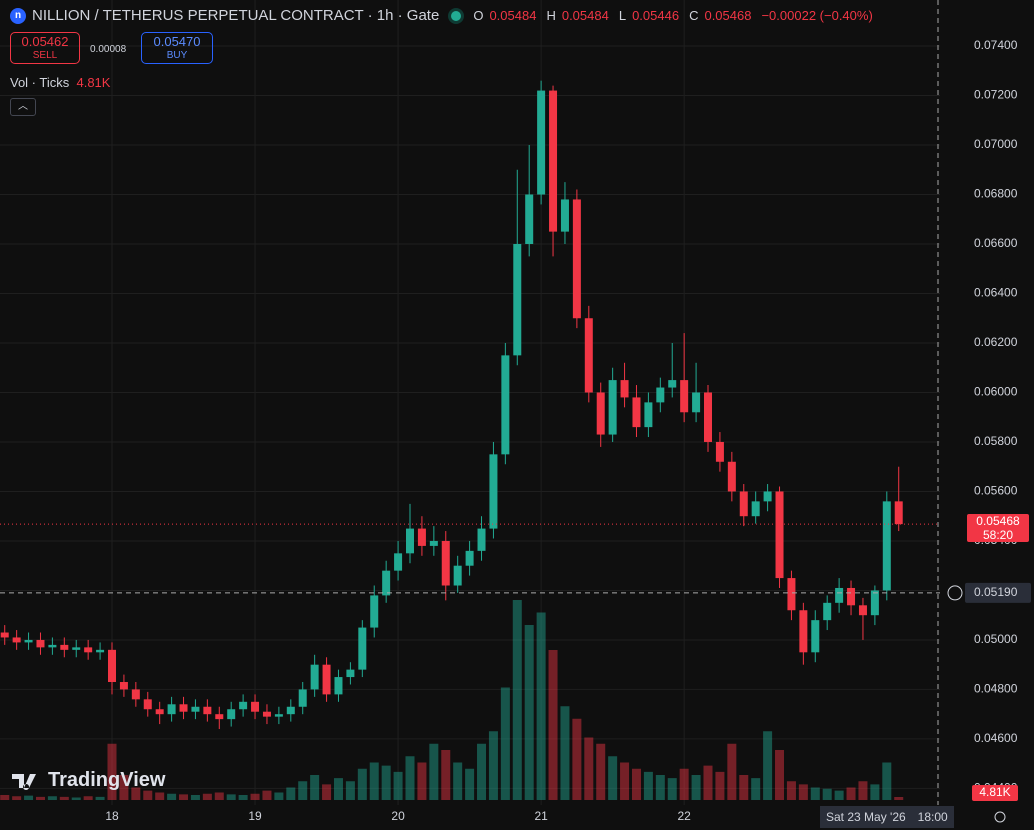 The width and height of the screenshot is (1034, 830). What do you see at coordinates (88, 780) in the screenshot?
I see `brand: TradingView` at bounding box center [88, 780].